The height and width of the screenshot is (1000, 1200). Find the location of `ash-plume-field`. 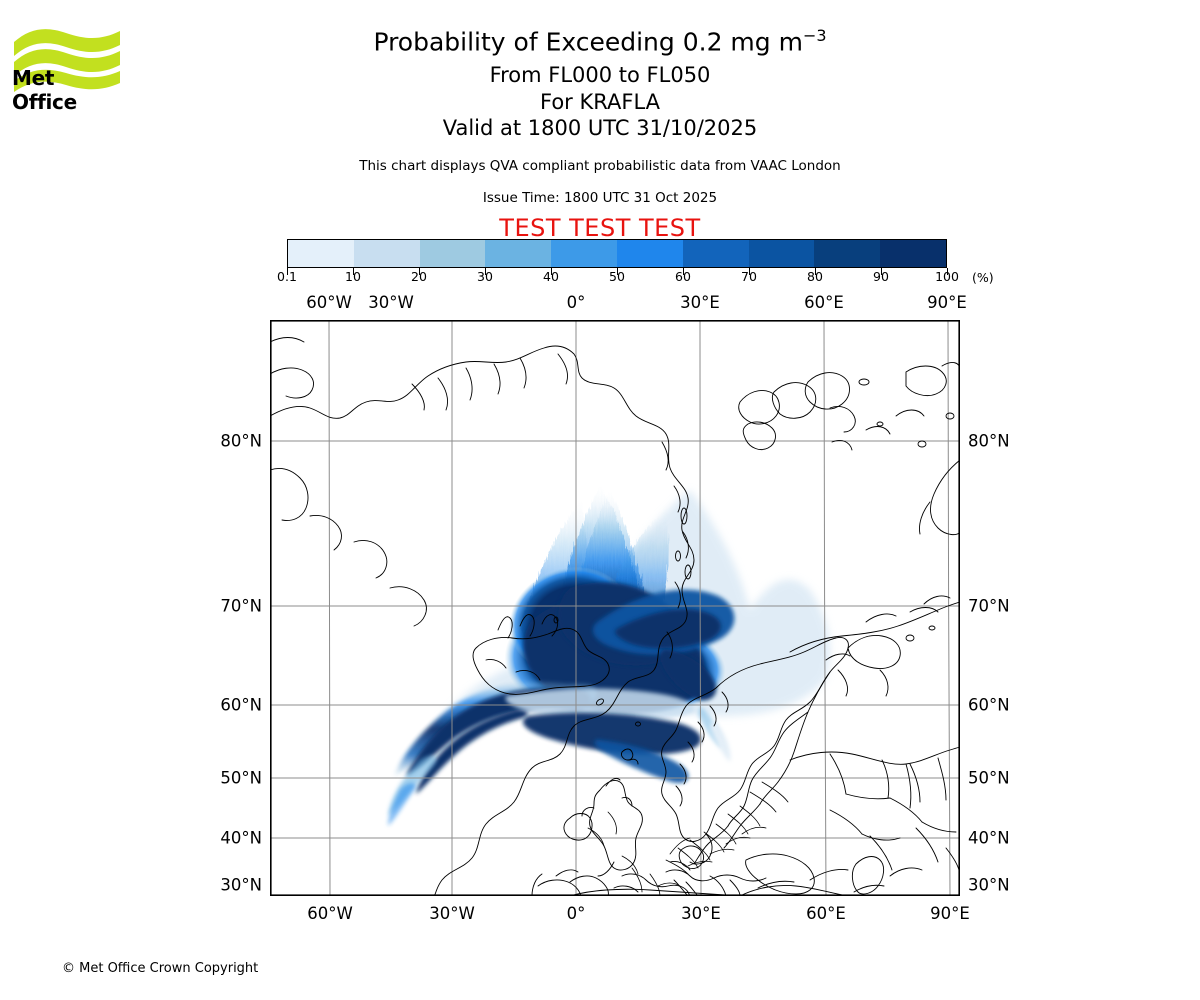

ash-plume-field is located at coordinates (609, 656).